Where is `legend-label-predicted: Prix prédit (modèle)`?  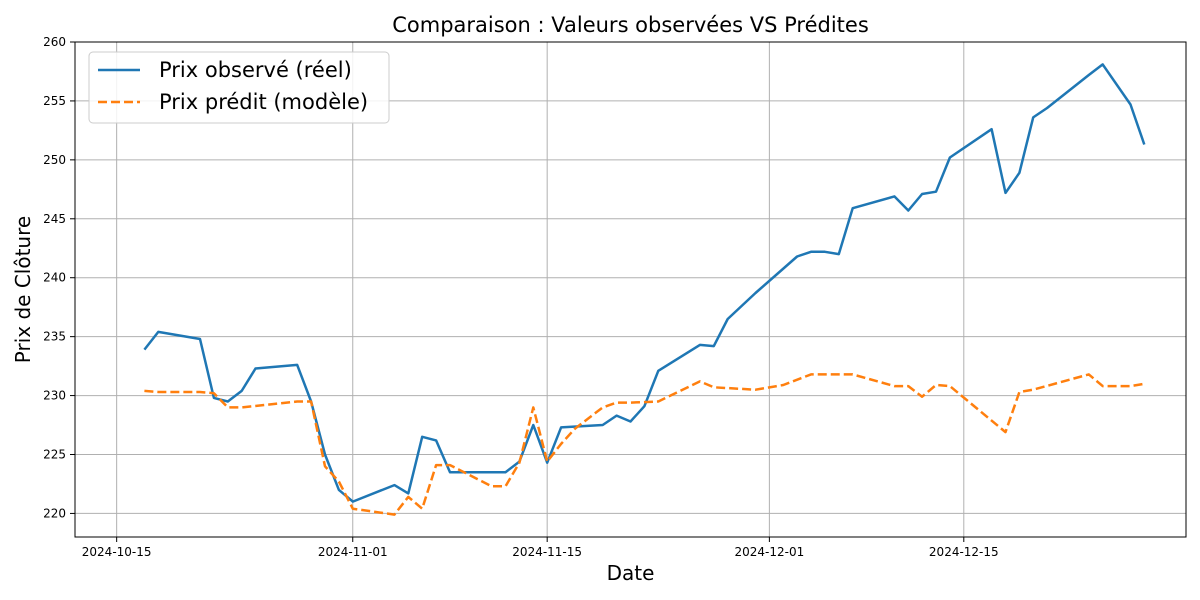
legend-label-predicted: Prix prédit (modèle) is located at coordinates (263, 102).